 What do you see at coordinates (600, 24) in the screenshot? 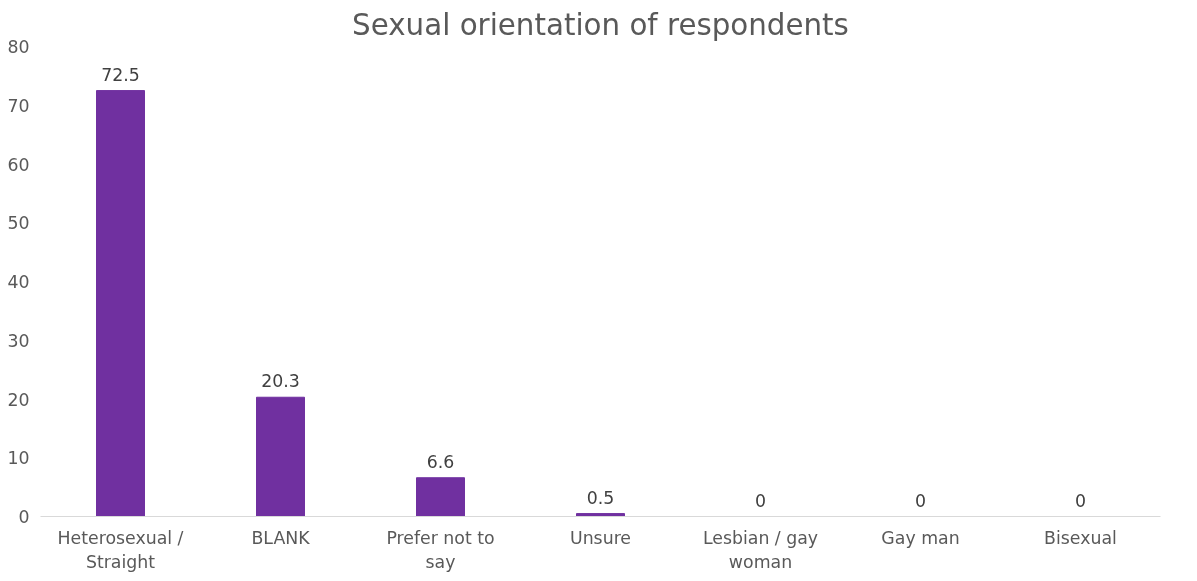
I see `chart-title: Sexual orientation of respondents` at bounding box center [600, 24].